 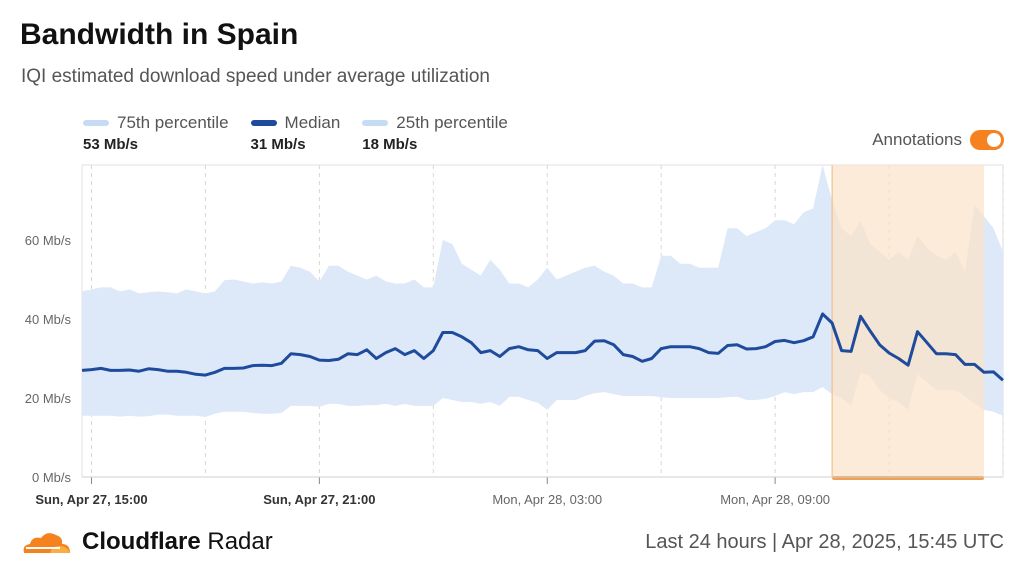 I want to click on chart-title: Bandwidth in Spain, so click(x=159, y=34).